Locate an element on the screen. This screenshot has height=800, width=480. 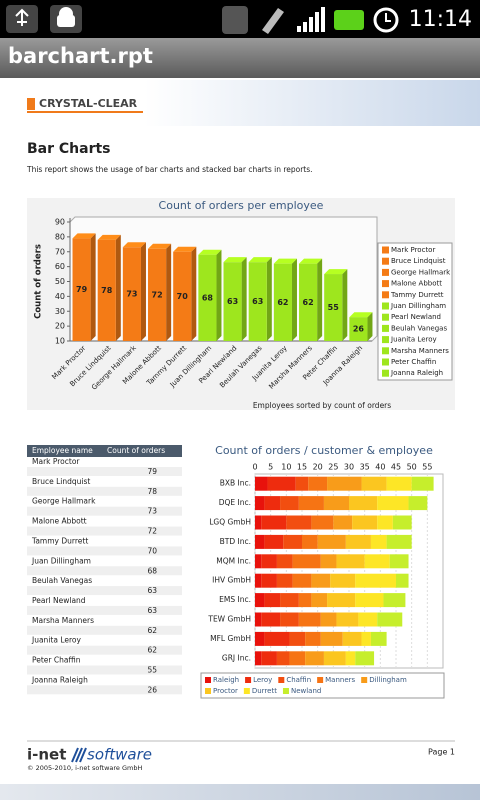
legend-label: Durrett is located at coordinates (264, 691).